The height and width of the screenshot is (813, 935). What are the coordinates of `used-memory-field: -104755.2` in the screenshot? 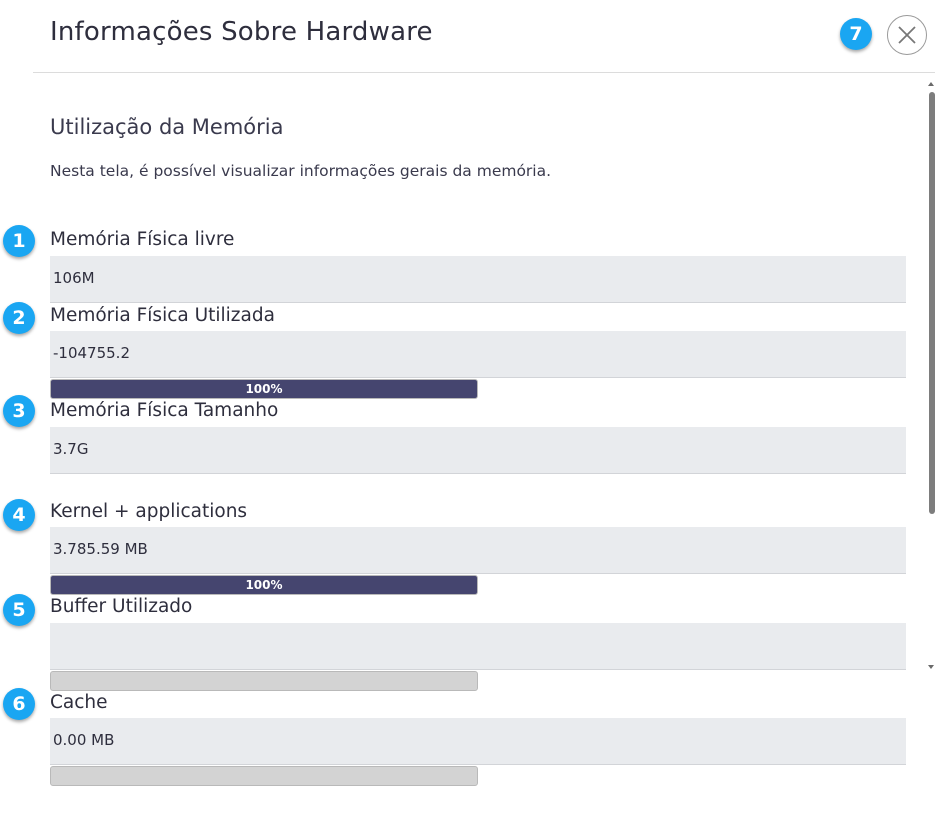 It's located at (478, 354).